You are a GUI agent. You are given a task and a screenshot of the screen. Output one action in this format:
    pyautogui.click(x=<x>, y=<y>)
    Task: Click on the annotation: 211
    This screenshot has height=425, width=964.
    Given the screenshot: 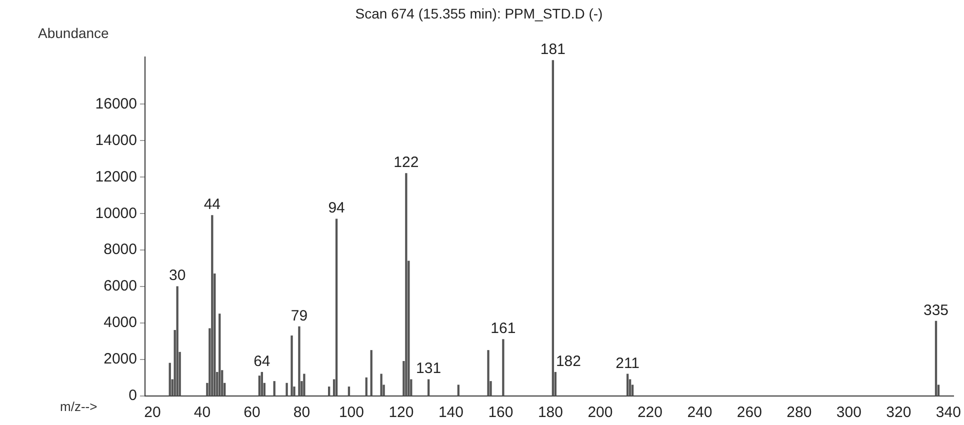 What is the action you would take?
    pyautogui.click(x=628, y=363)
    